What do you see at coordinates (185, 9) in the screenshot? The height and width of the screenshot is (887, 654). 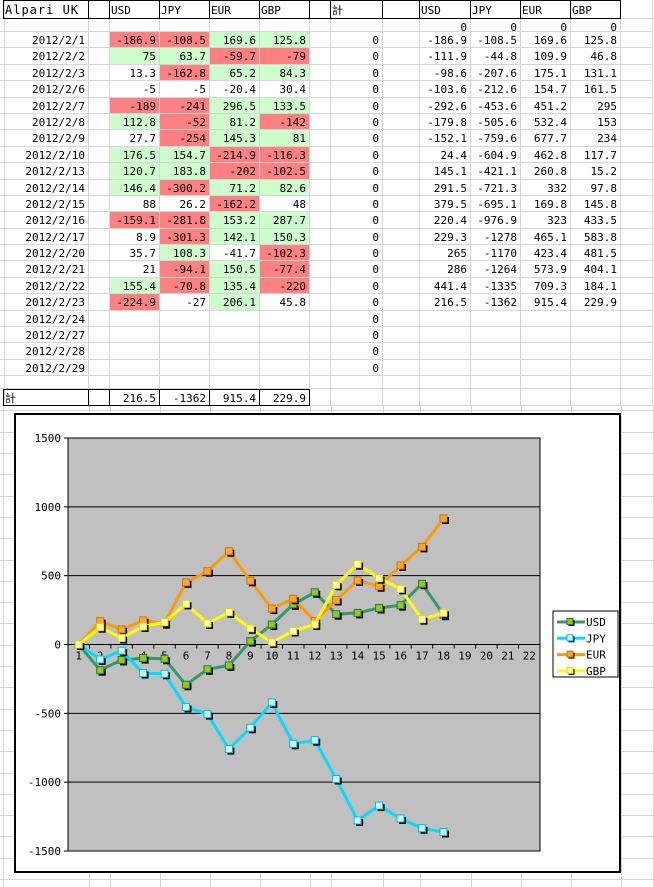 I see `column-header-jpy: JPY` at bounding box center [185, 9].